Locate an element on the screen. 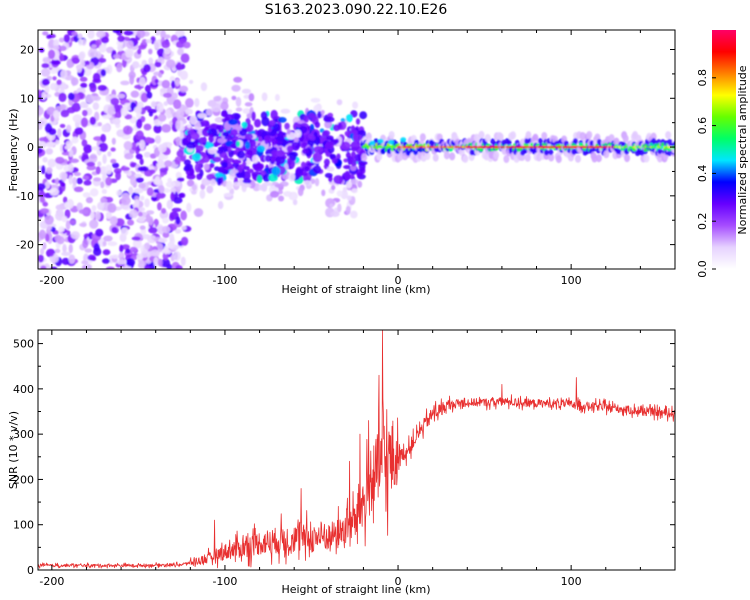 The image size is (750, 600). snr-y-tick-label: 0 is located at coordinates (30, 570).